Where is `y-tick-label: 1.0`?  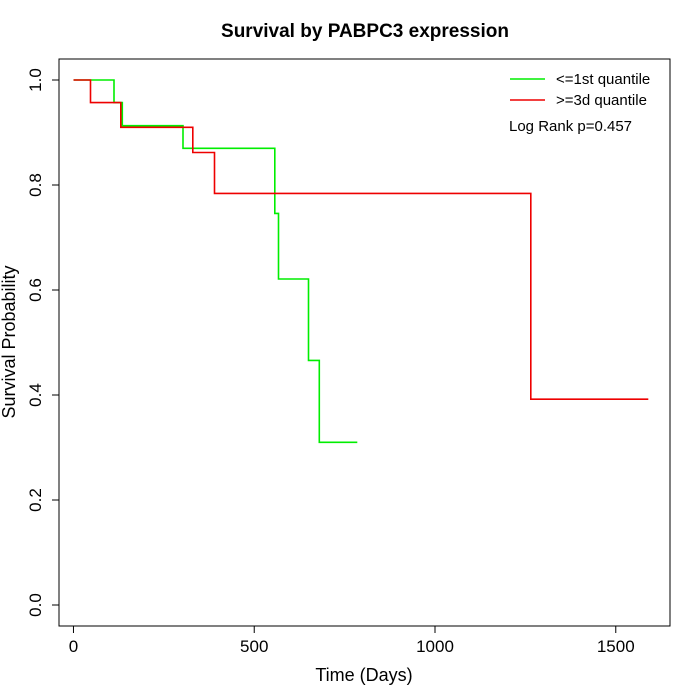 y-tick-label: 1.0 is located at coordinates (35, 80).